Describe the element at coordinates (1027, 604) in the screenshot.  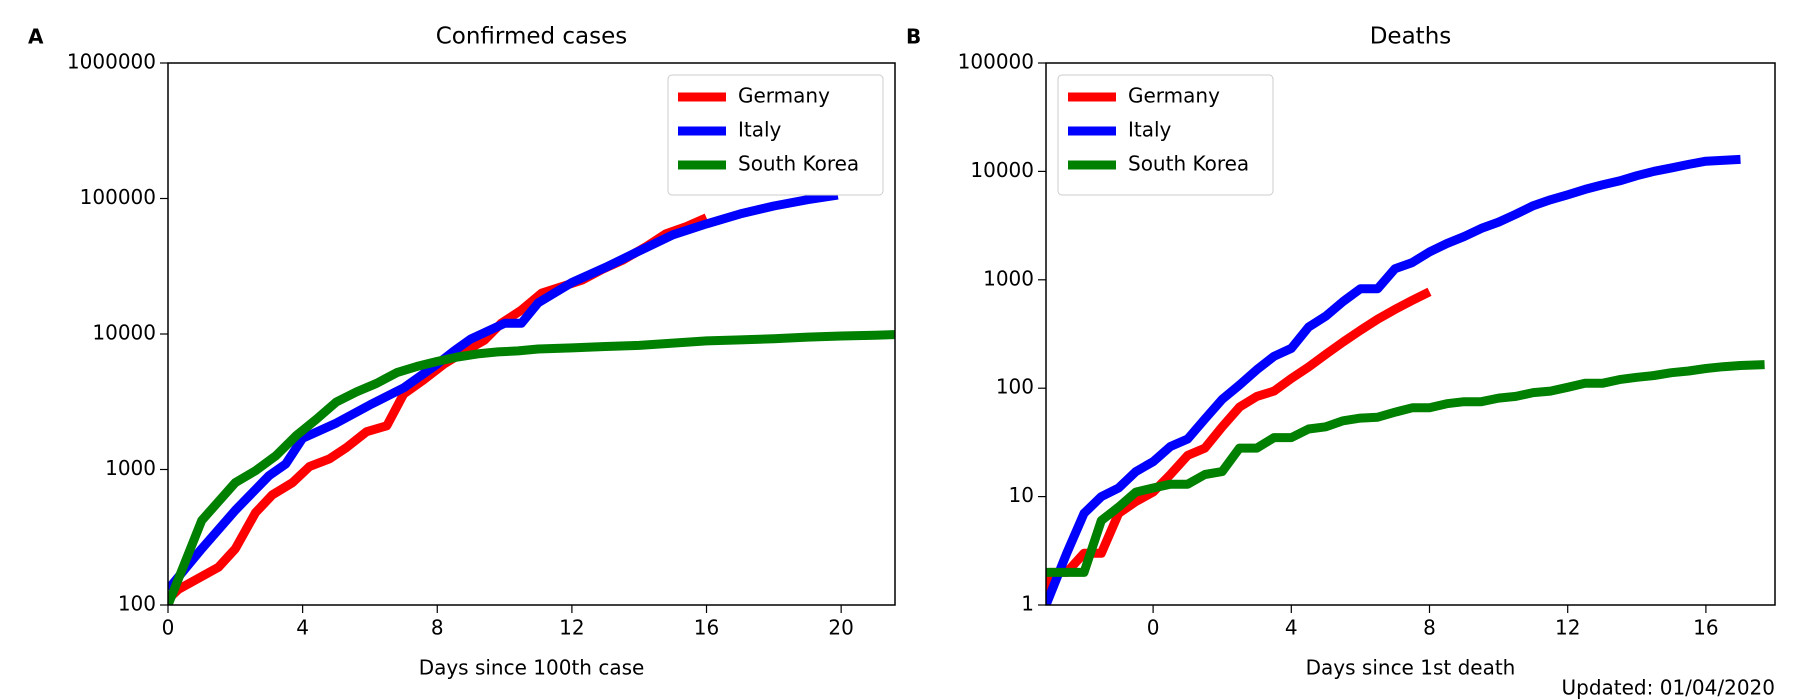
I see `y-tick-label: 1` at that location.